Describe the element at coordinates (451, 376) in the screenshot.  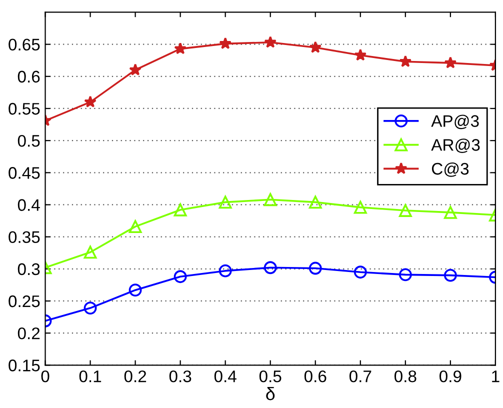
I see `x-tick-label: 0.9` at that location.